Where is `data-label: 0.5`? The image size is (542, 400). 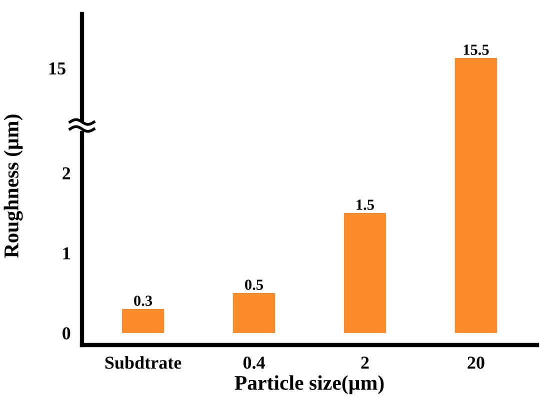 data-label: 0.5 is located at coordinates (254, 285).